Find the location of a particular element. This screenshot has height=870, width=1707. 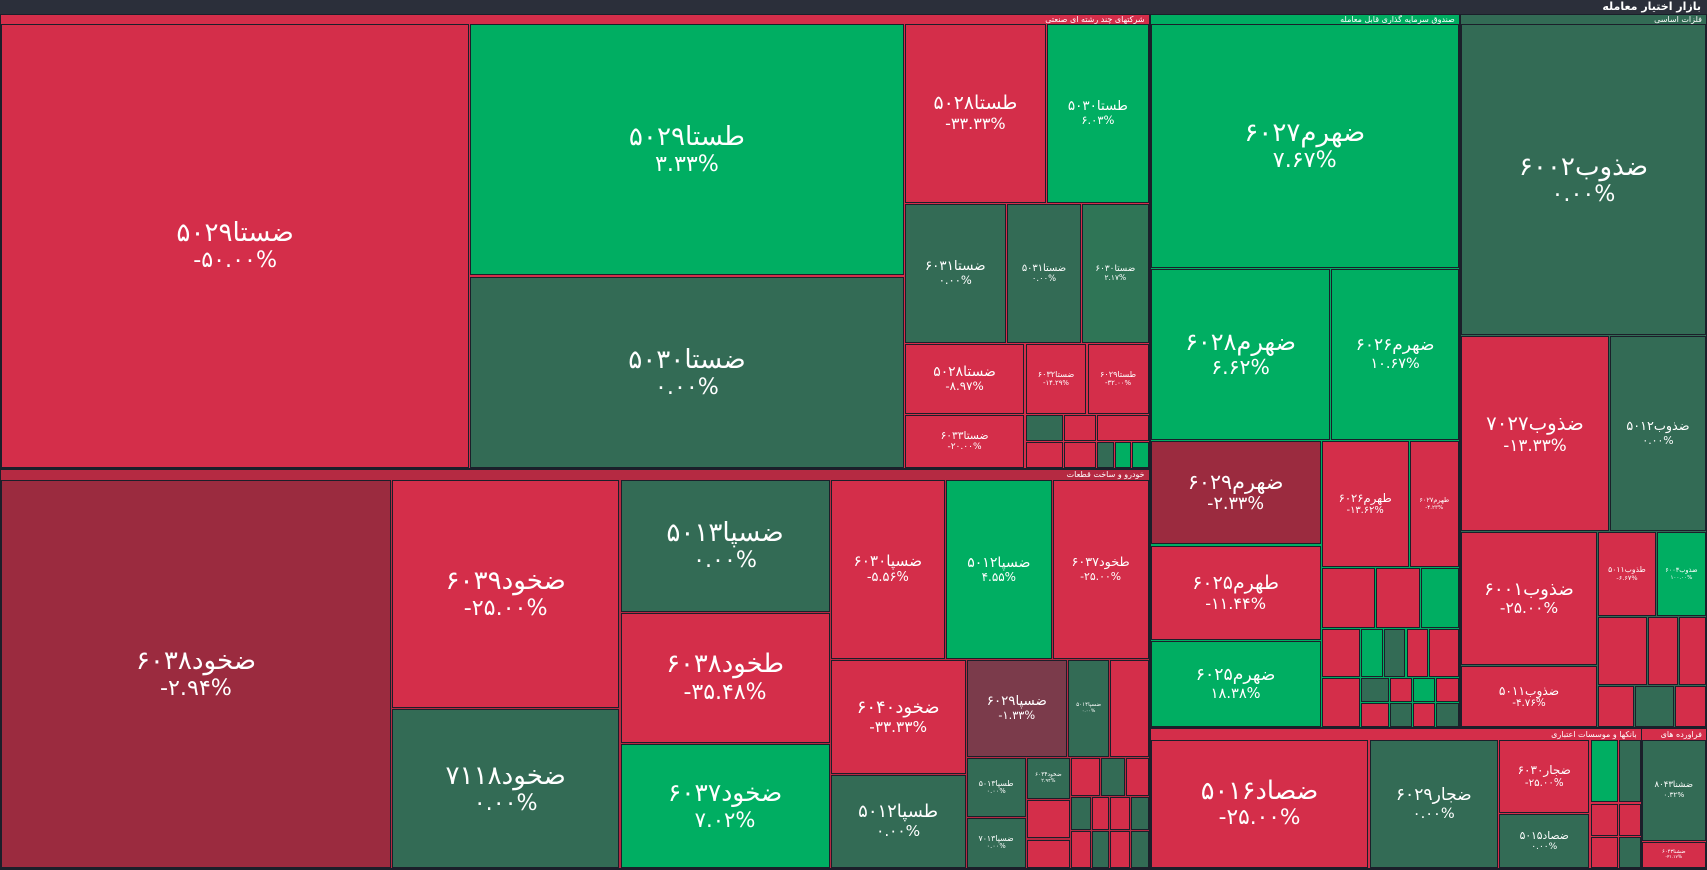

stock-symbol: ضخود۷۱۱۸ is located at coordinates (505, 775).